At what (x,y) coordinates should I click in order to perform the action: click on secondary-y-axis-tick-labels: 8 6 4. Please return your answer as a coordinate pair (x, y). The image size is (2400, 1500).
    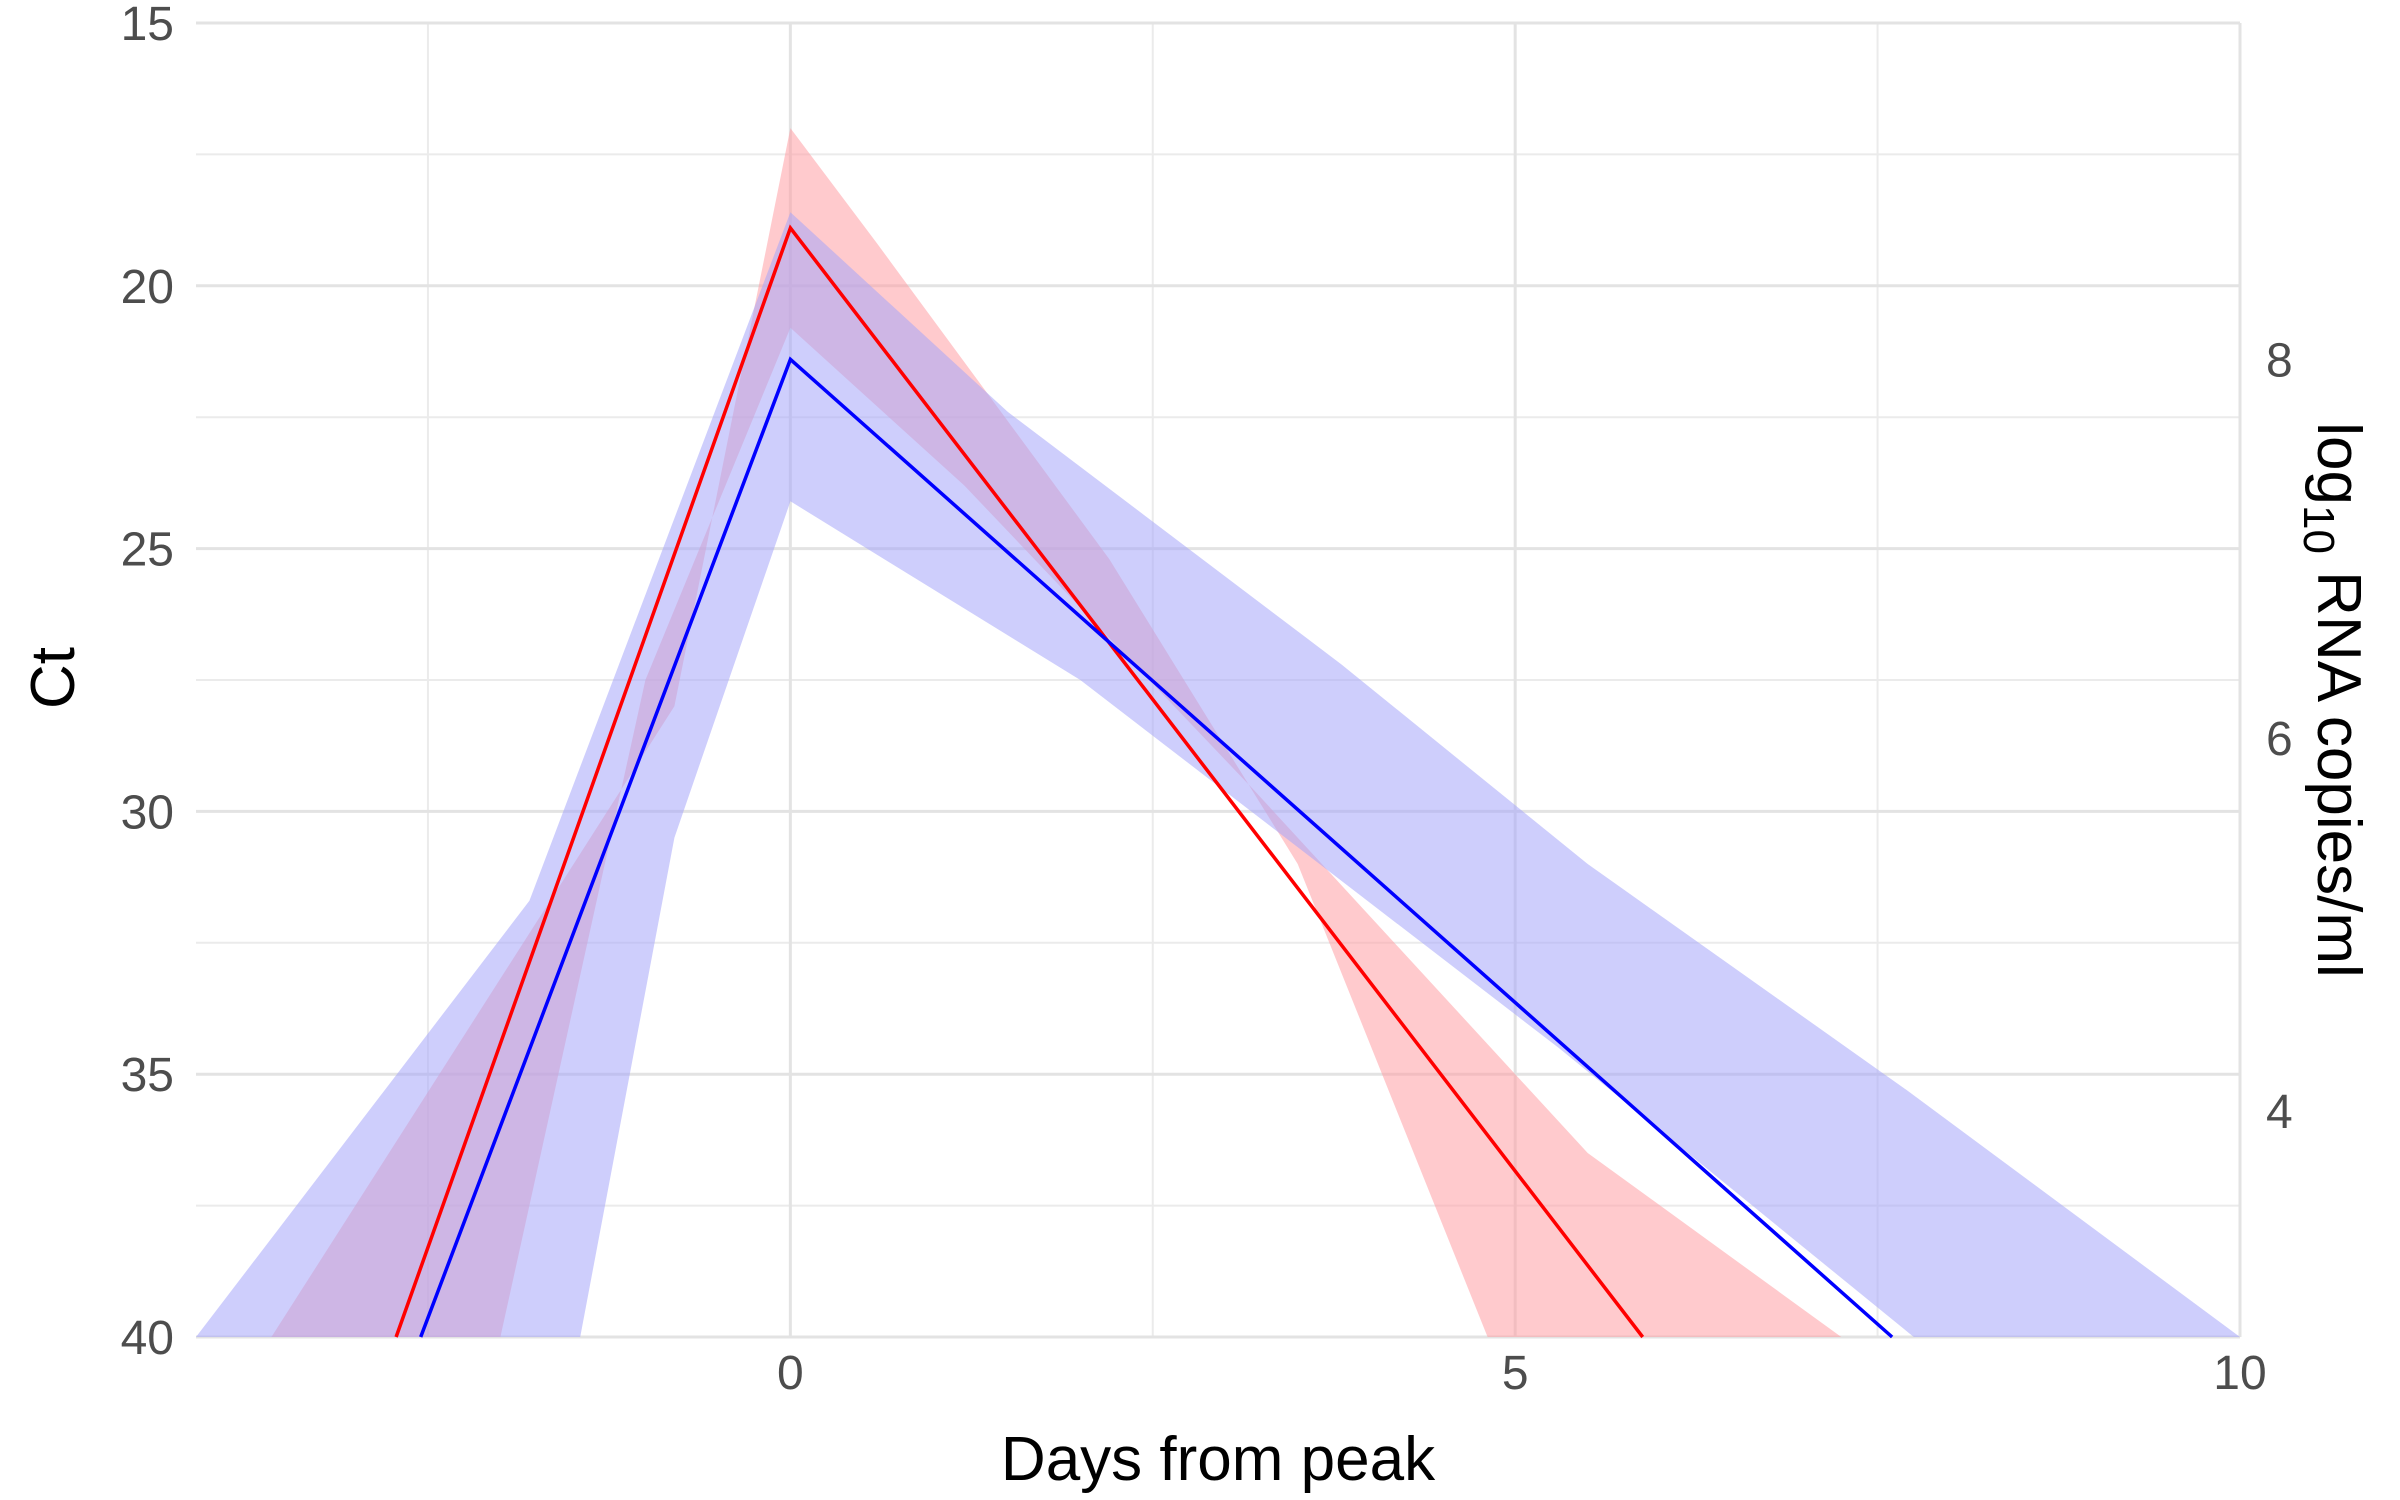
    Looking at the image, I should click on (2279, 736).